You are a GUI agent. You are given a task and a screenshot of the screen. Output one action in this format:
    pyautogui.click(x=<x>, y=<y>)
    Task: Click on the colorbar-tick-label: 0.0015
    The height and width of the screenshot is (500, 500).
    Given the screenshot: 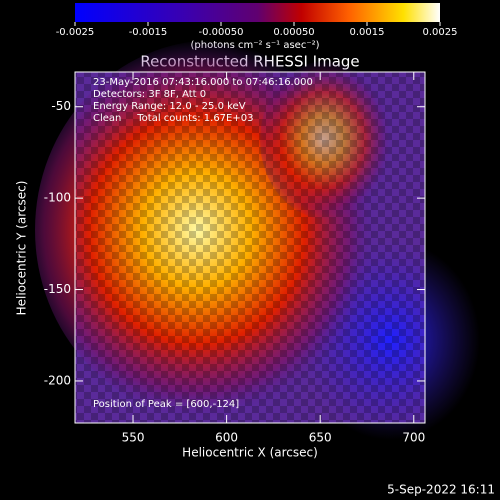 What is the action you would take?
    pyautogui.click(x=367, y=32)
    